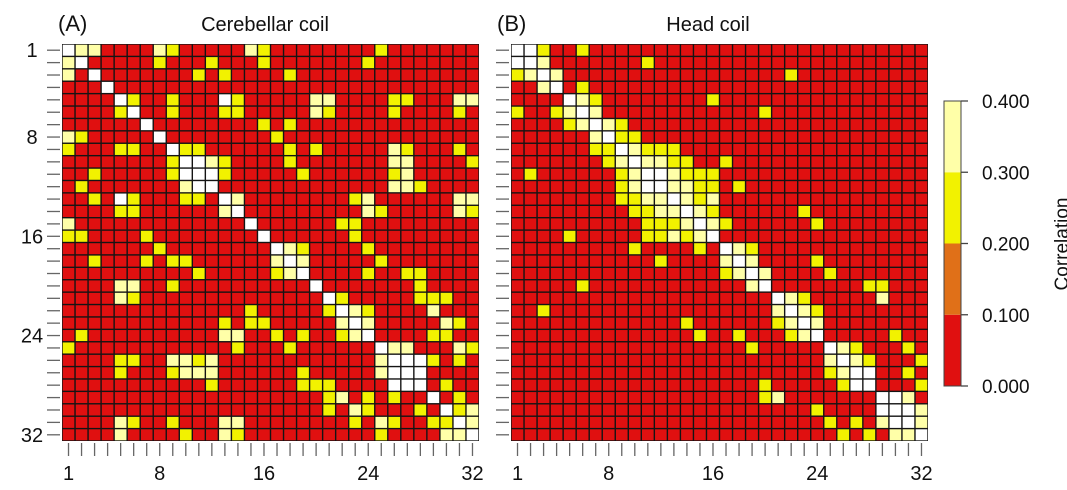  I want to click on panel-a-title: Cerebellar coil, so click(265, 25).